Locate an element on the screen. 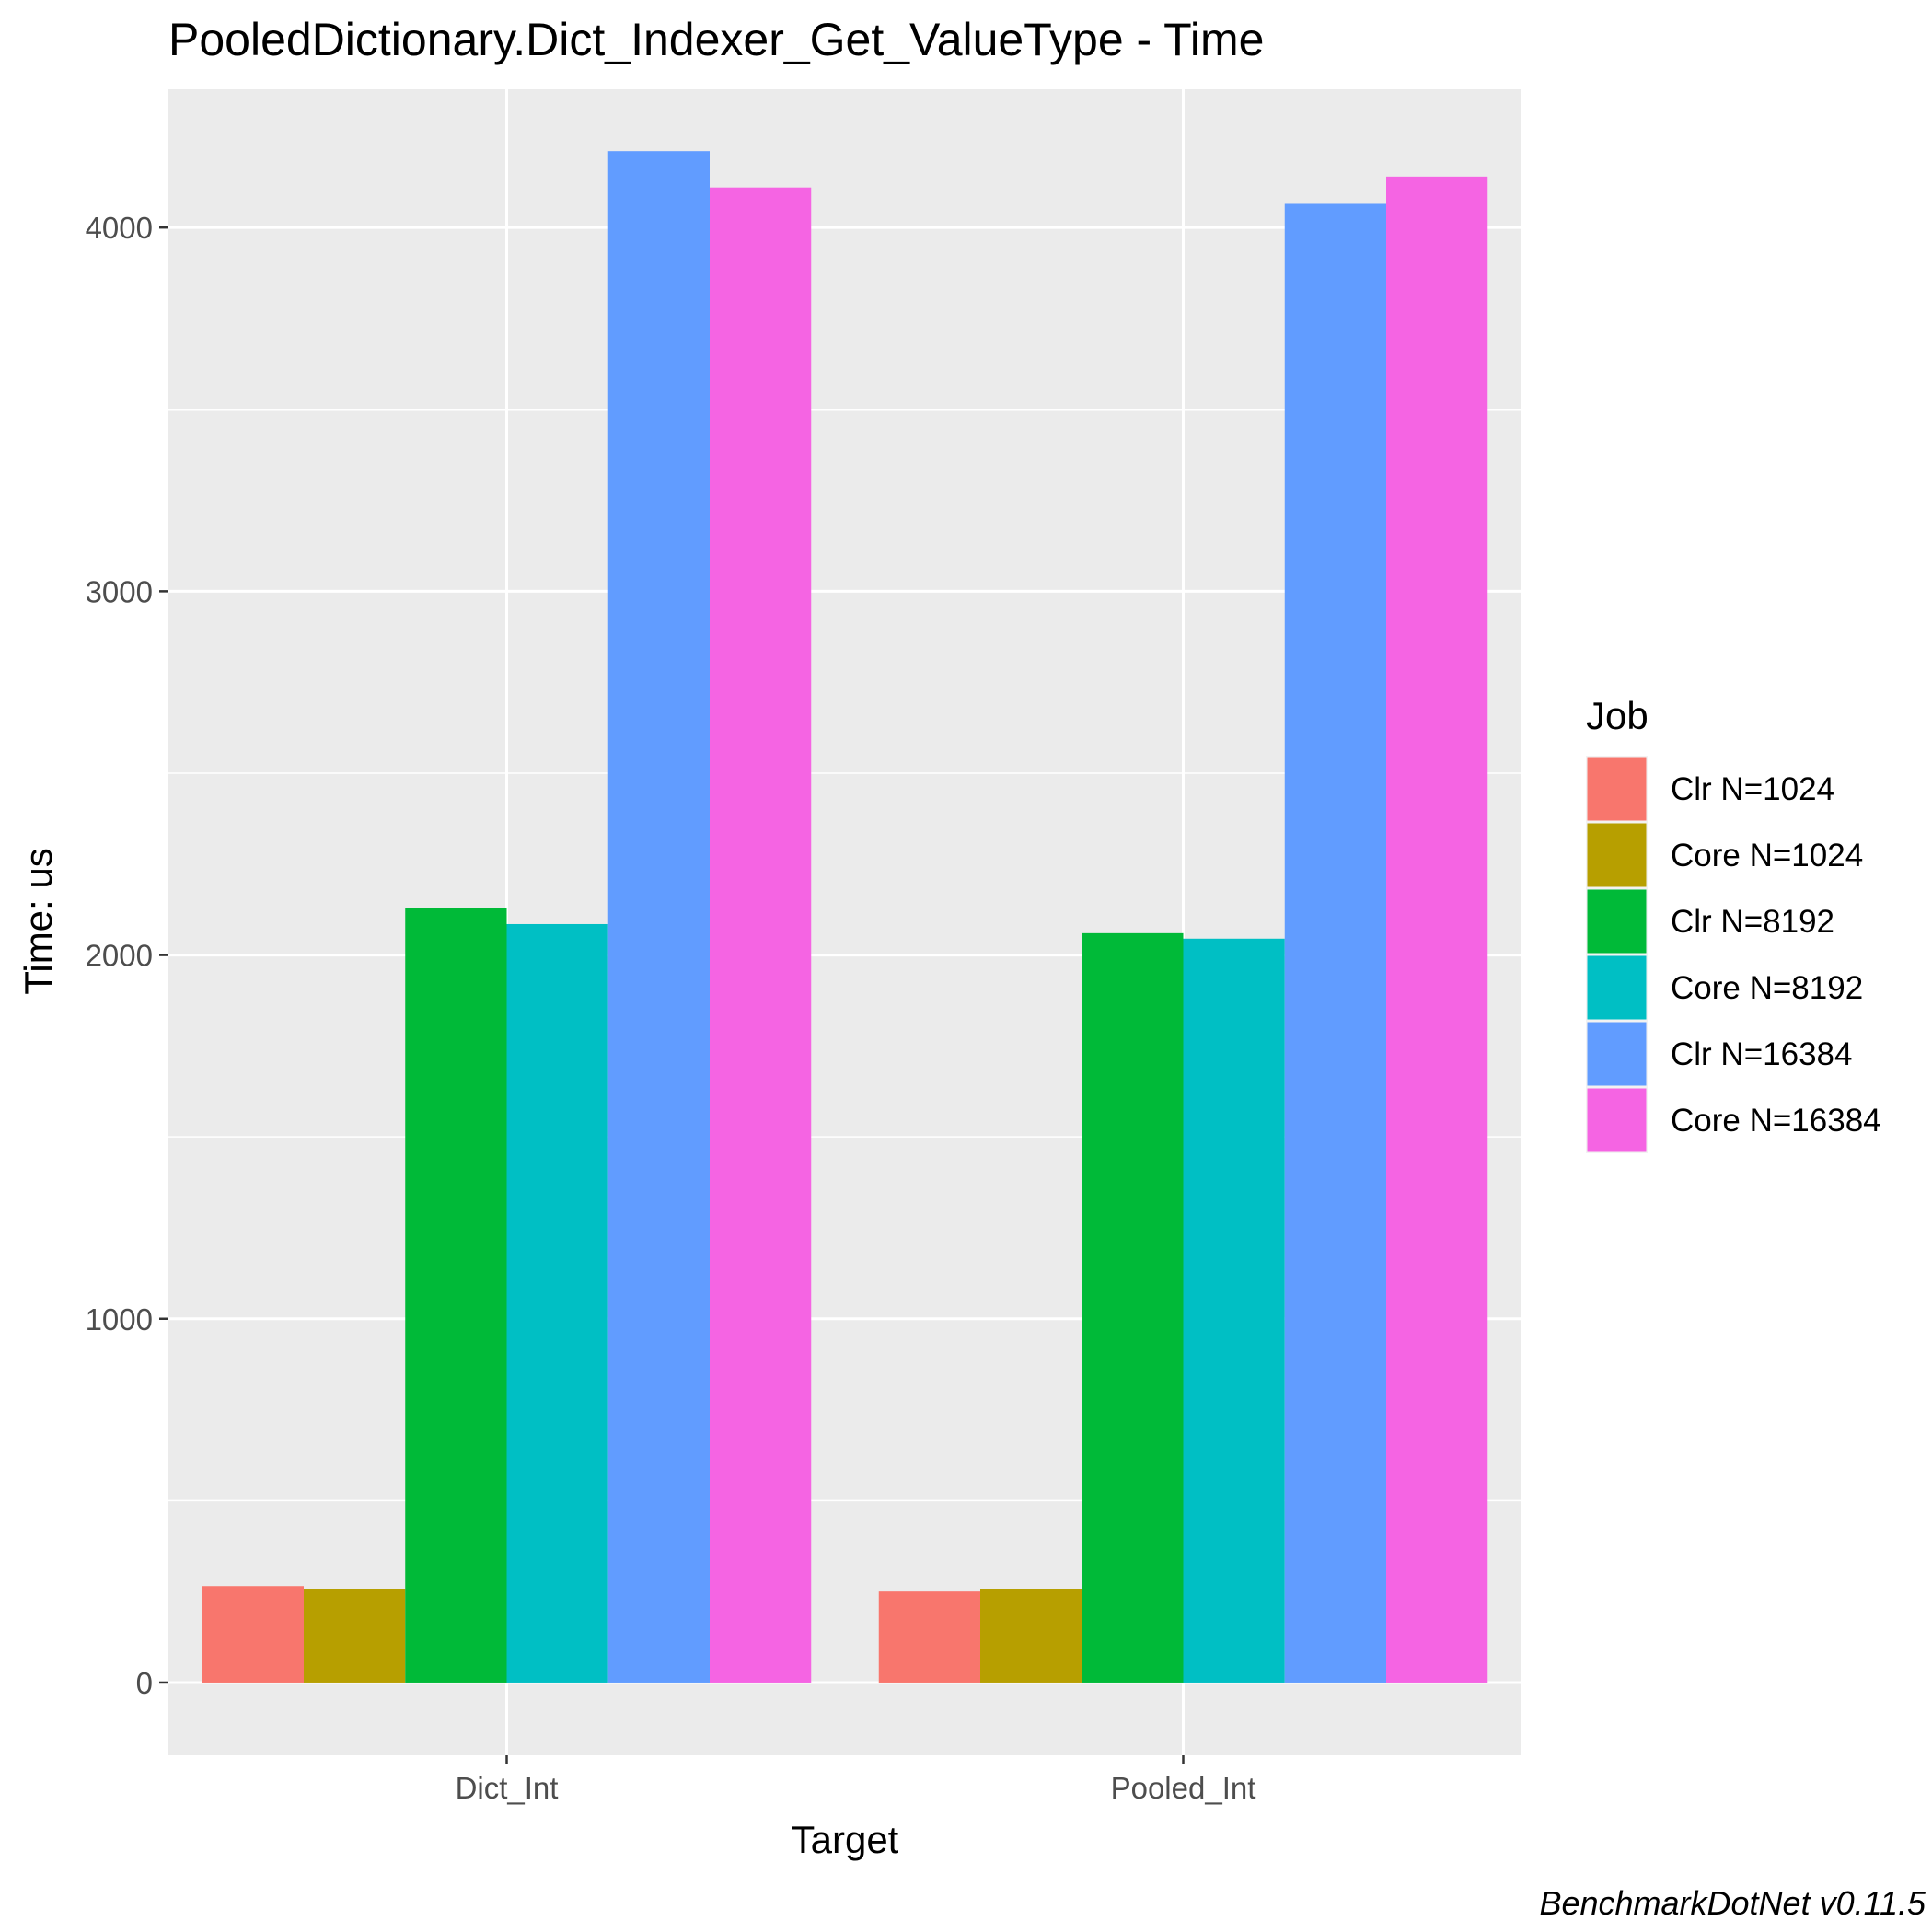 This screenshot has height=1932, width=1932. y-tick-label: 3000 is located at coordinates (120, 591).